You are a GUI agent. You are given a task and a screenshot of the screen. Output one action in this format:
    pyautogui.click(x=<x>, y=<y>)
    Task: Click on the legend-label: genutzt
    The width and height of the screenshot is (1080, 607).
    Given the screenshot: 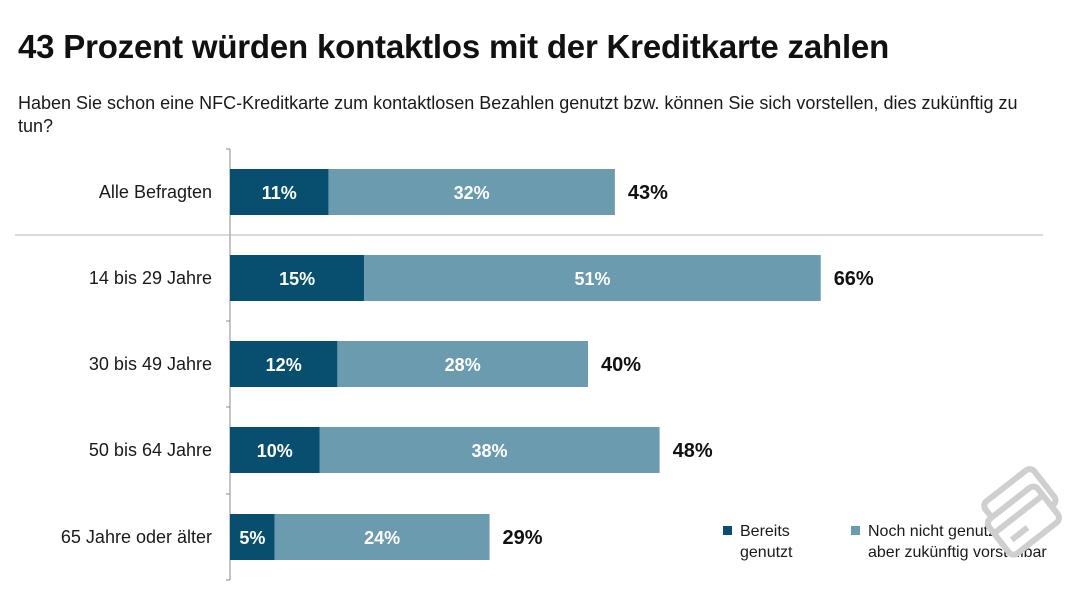 What is the action you would take?
    pyautogui.click(x=766, y=552)
    